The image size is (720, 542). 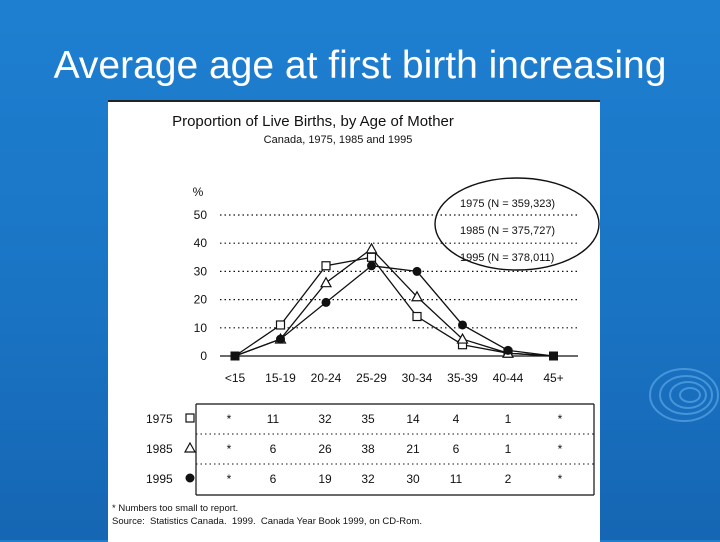 I want to click on table-cell: 2, so click(x=508, y=479).